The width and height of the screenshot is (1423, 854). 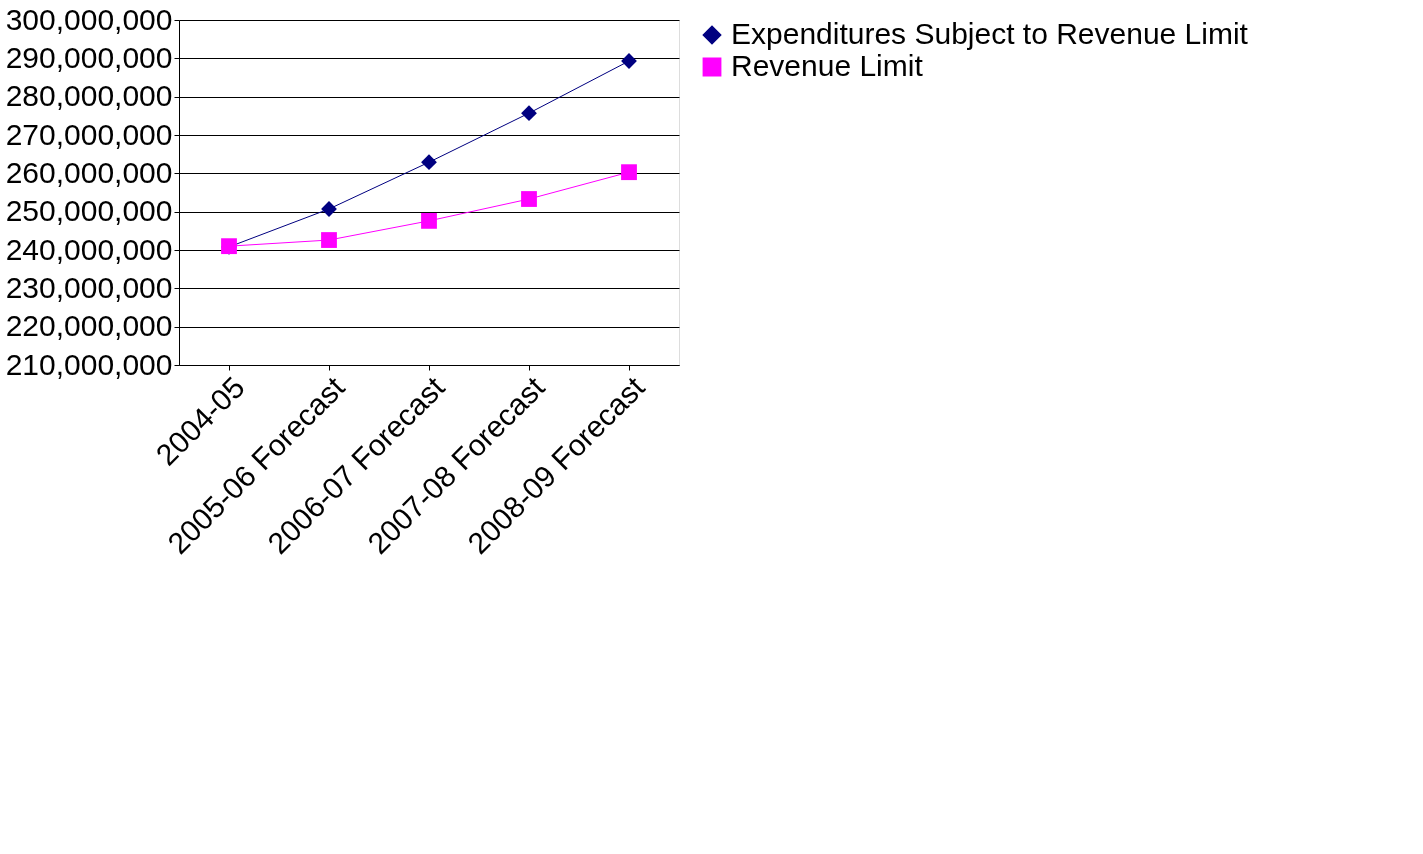 What do you see at coordinates (89, 19) in the screenshot?
I see `y-tick-label: 300,000,000` at bounding box center [89, 19].